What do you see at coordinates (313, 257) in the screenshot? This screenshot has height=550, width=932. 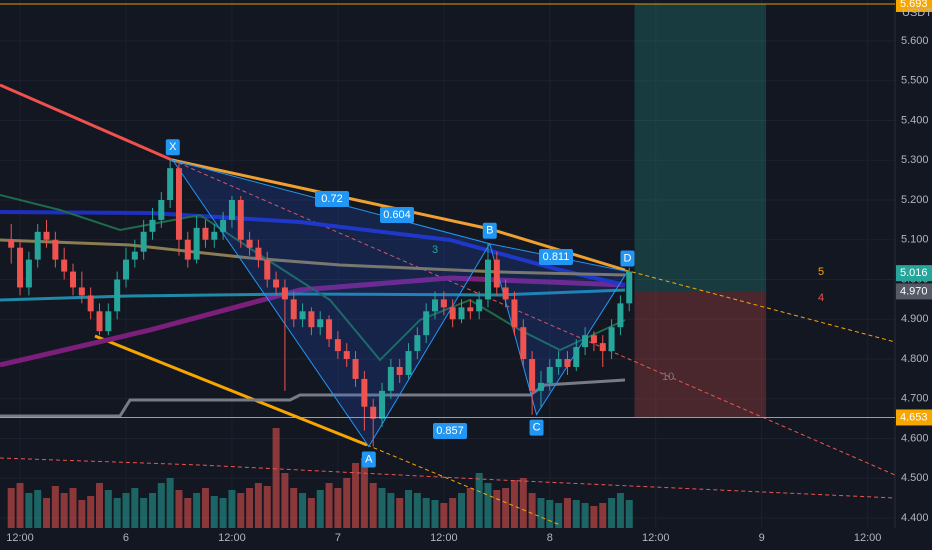 I see `moving-average` at bounding box center [313, 257].